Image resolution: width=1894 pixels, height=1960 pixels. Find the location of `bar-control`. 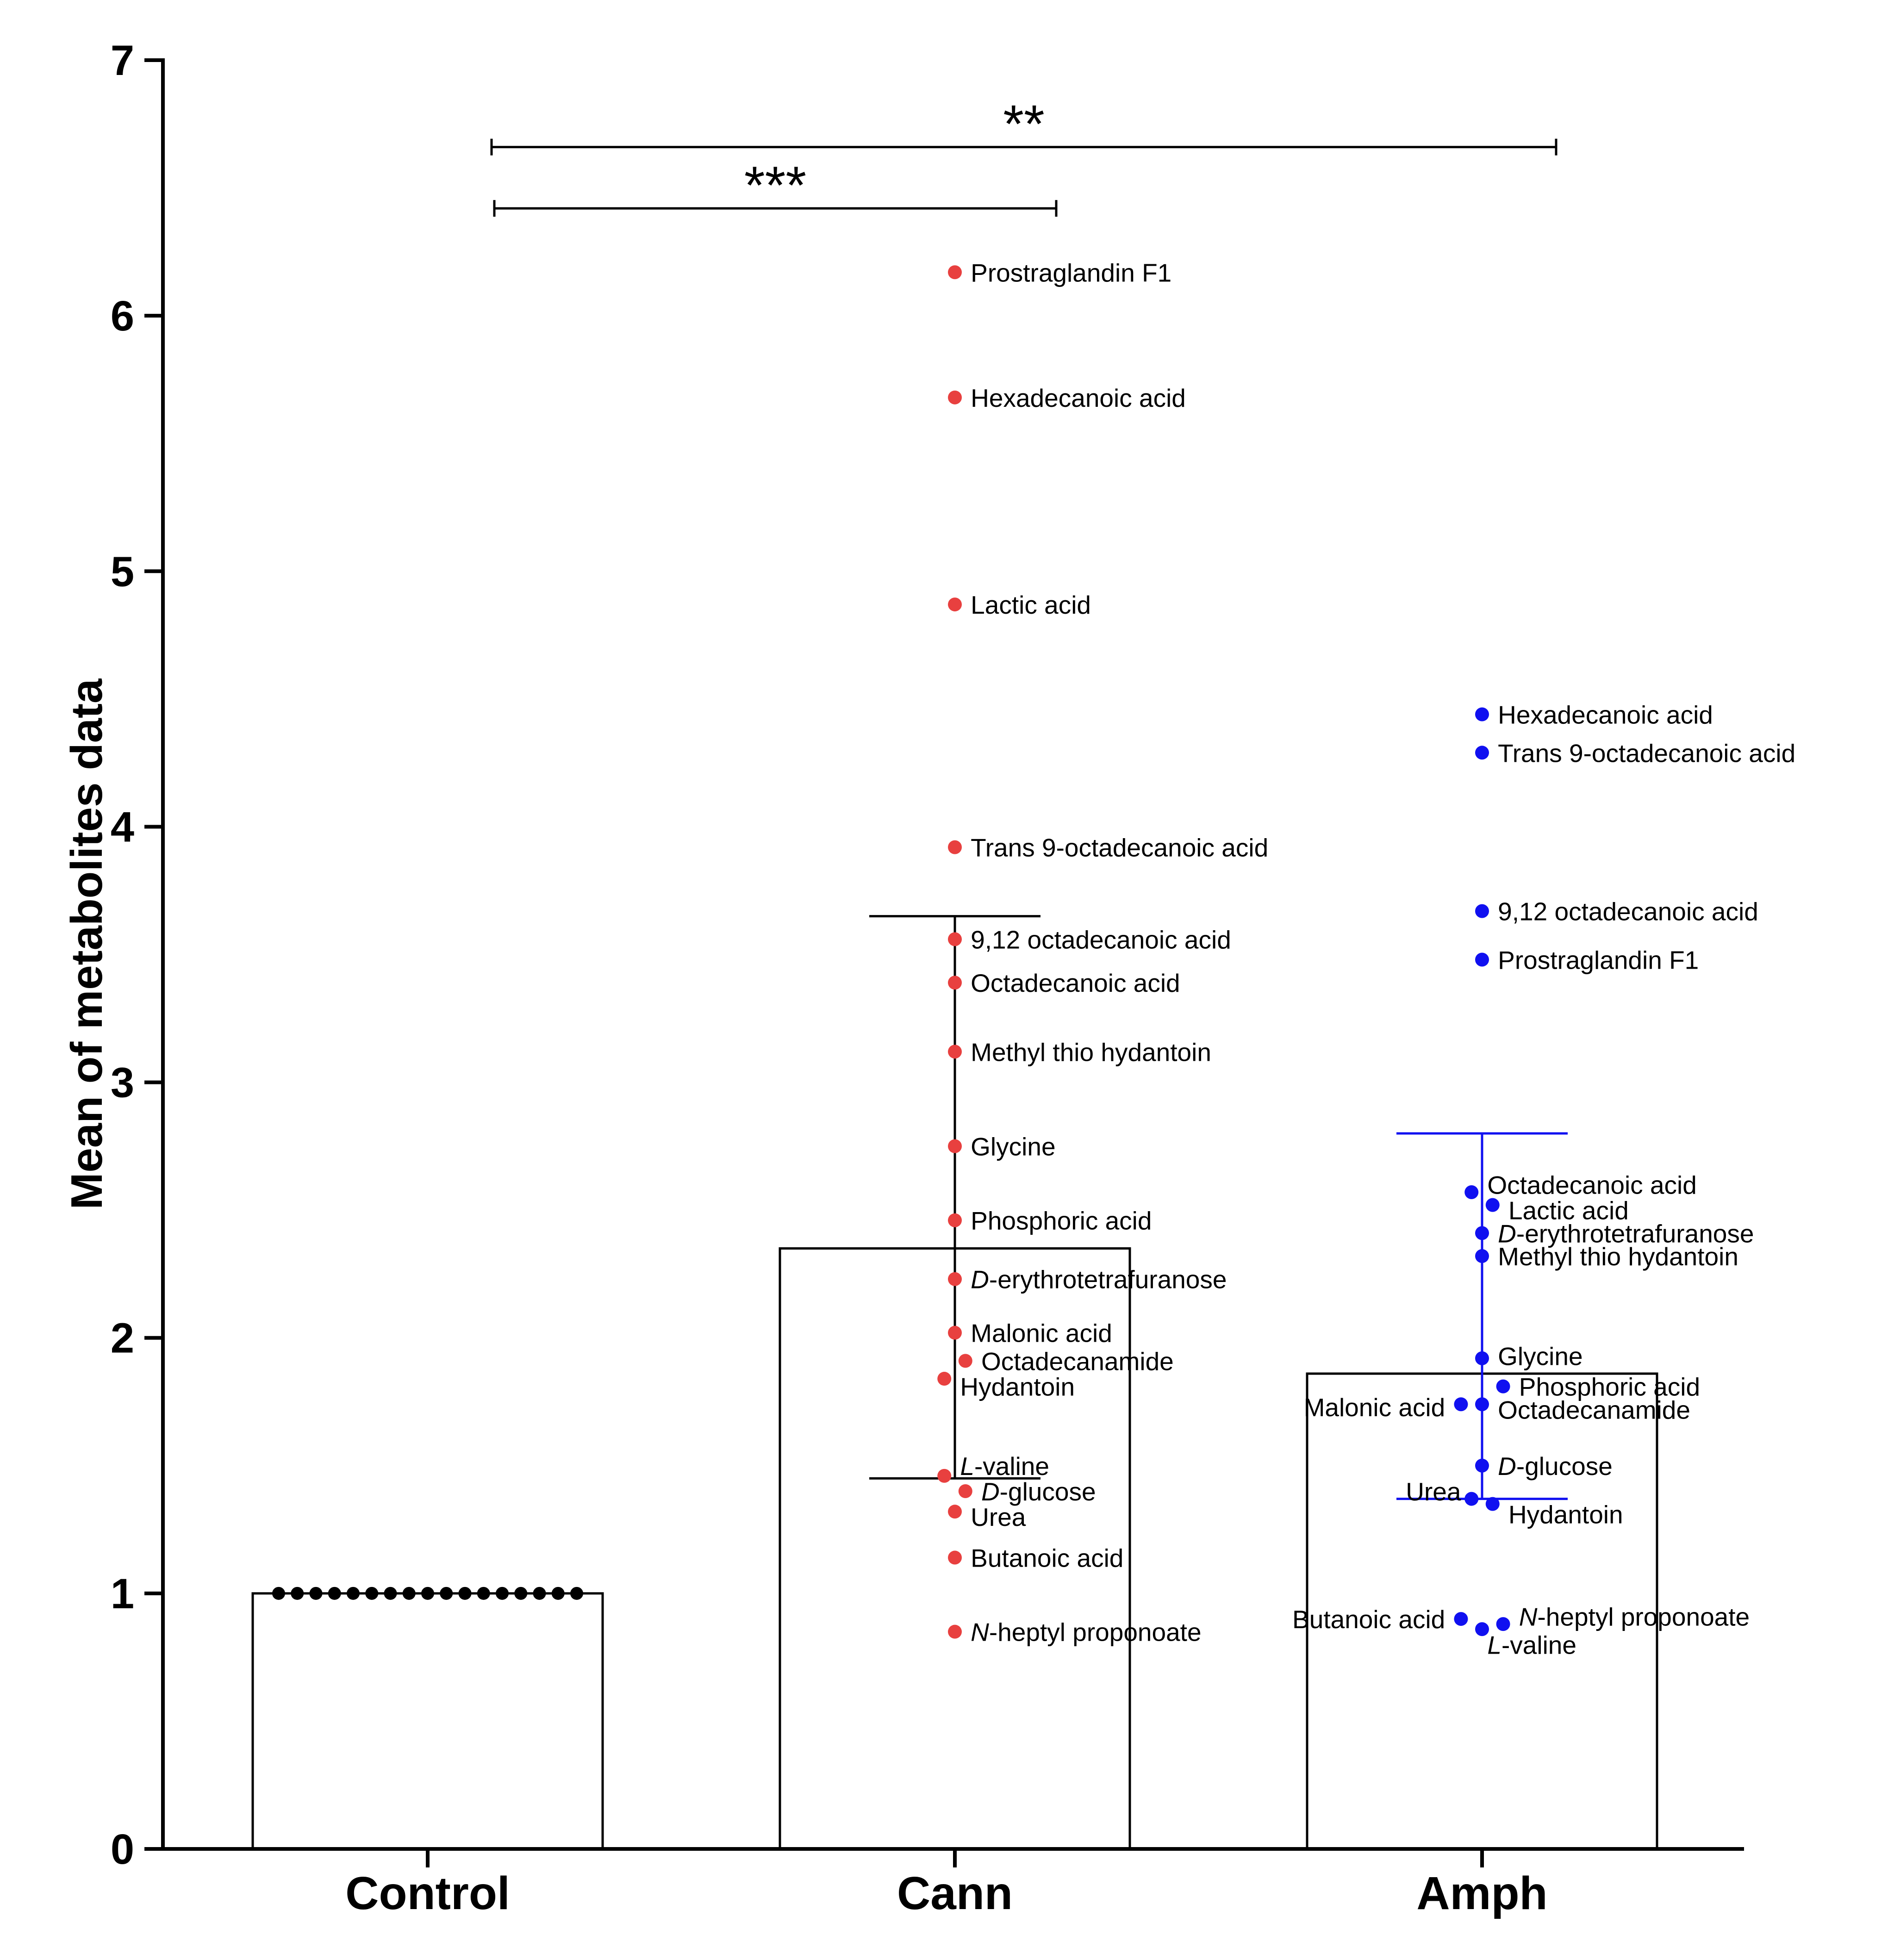

bar-control is located at coordinates (427, 1721).